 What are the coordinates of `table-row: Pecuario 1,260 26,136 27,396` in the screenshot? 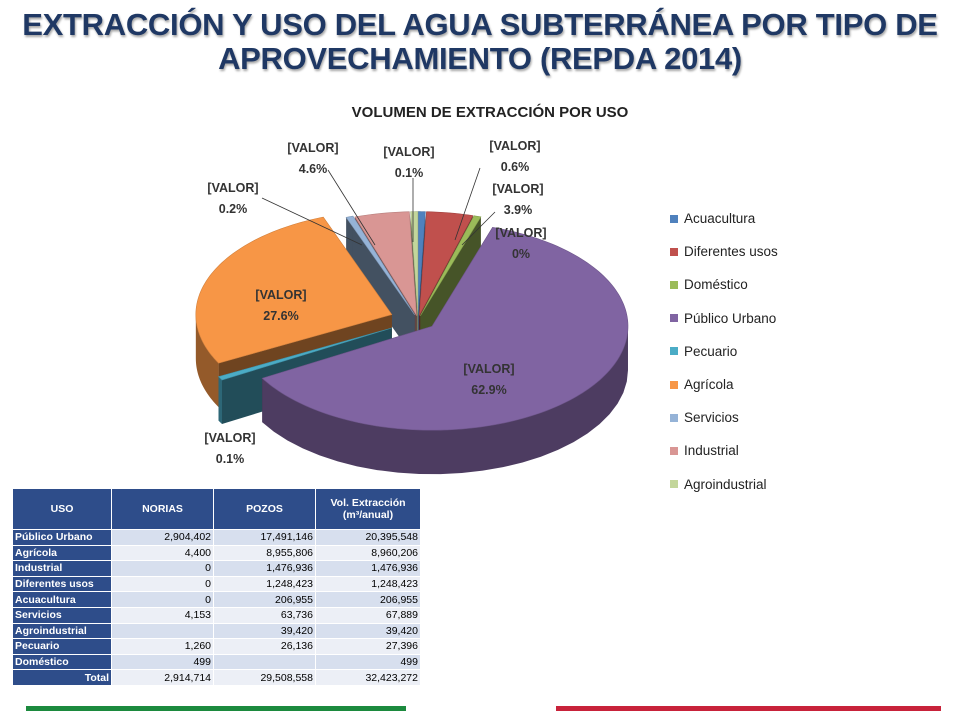 It's located at (216, 646).